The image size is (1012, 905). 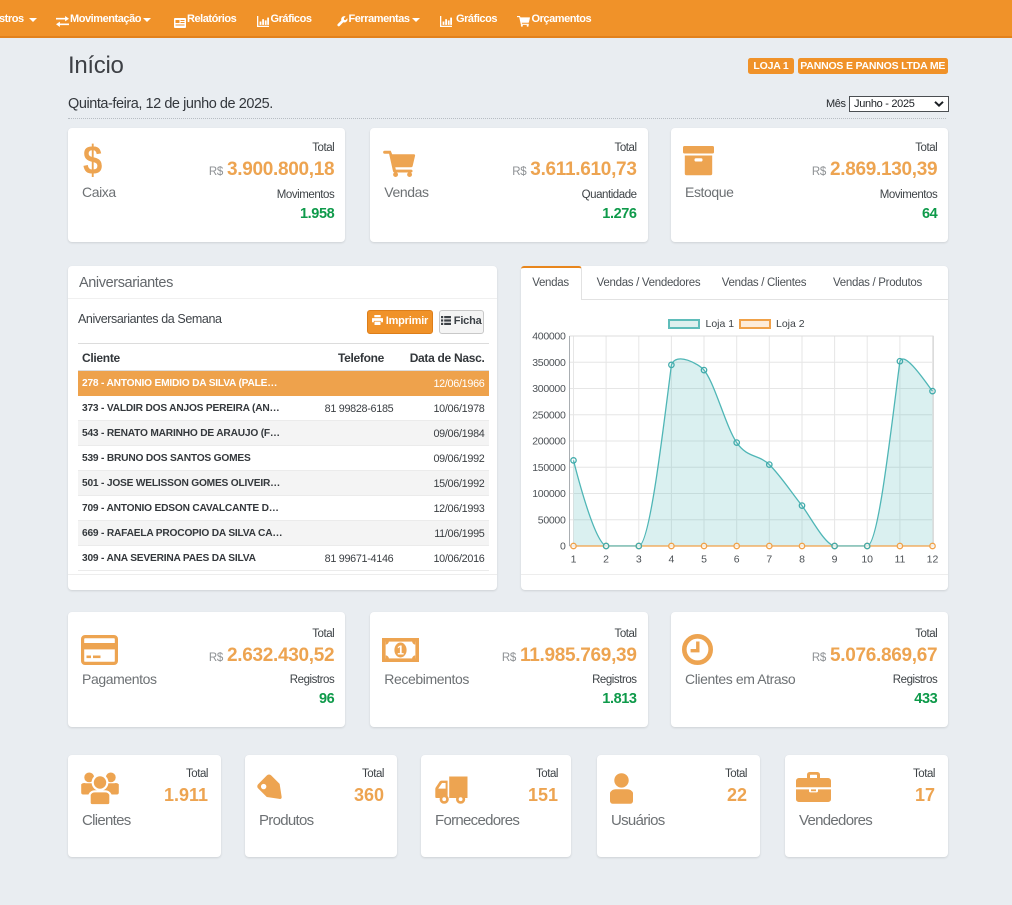 What do you see at coordinates (834, 560) in the screenshot?
I see `svg-text: 9` at bounding box center [834, 560].